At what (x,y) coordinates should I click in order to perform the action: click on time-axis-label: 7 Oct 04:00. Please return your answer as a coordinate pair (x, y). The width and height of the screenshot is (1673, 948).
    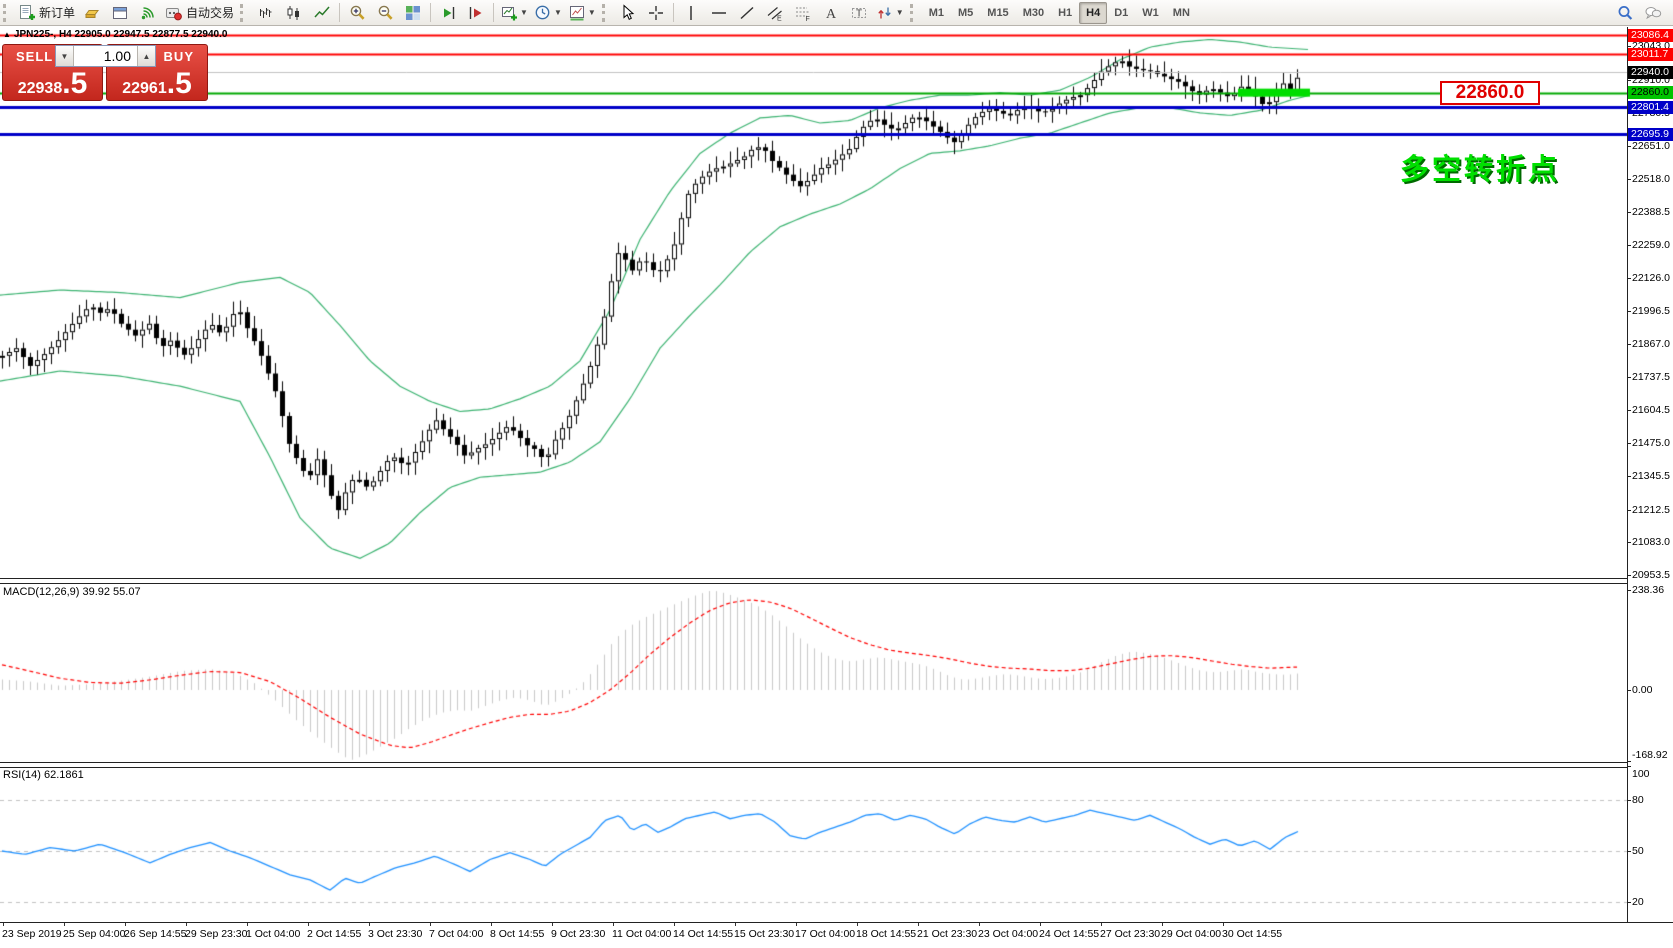
    Looking at the image, I should click on (456, 934).